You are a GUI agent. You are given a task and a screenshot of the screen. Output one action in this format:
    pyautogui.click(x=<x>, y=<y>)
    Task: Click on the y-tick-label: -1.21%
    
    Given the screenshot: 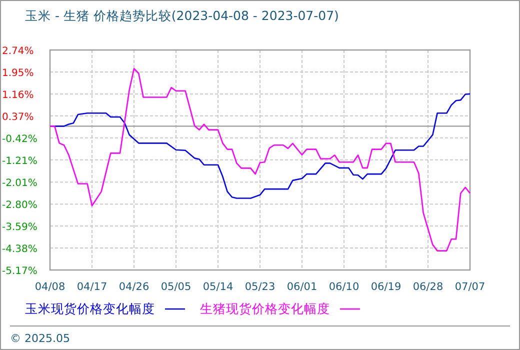 What is the action you would take?
    pyautogui.click(x=20, y=161)
    